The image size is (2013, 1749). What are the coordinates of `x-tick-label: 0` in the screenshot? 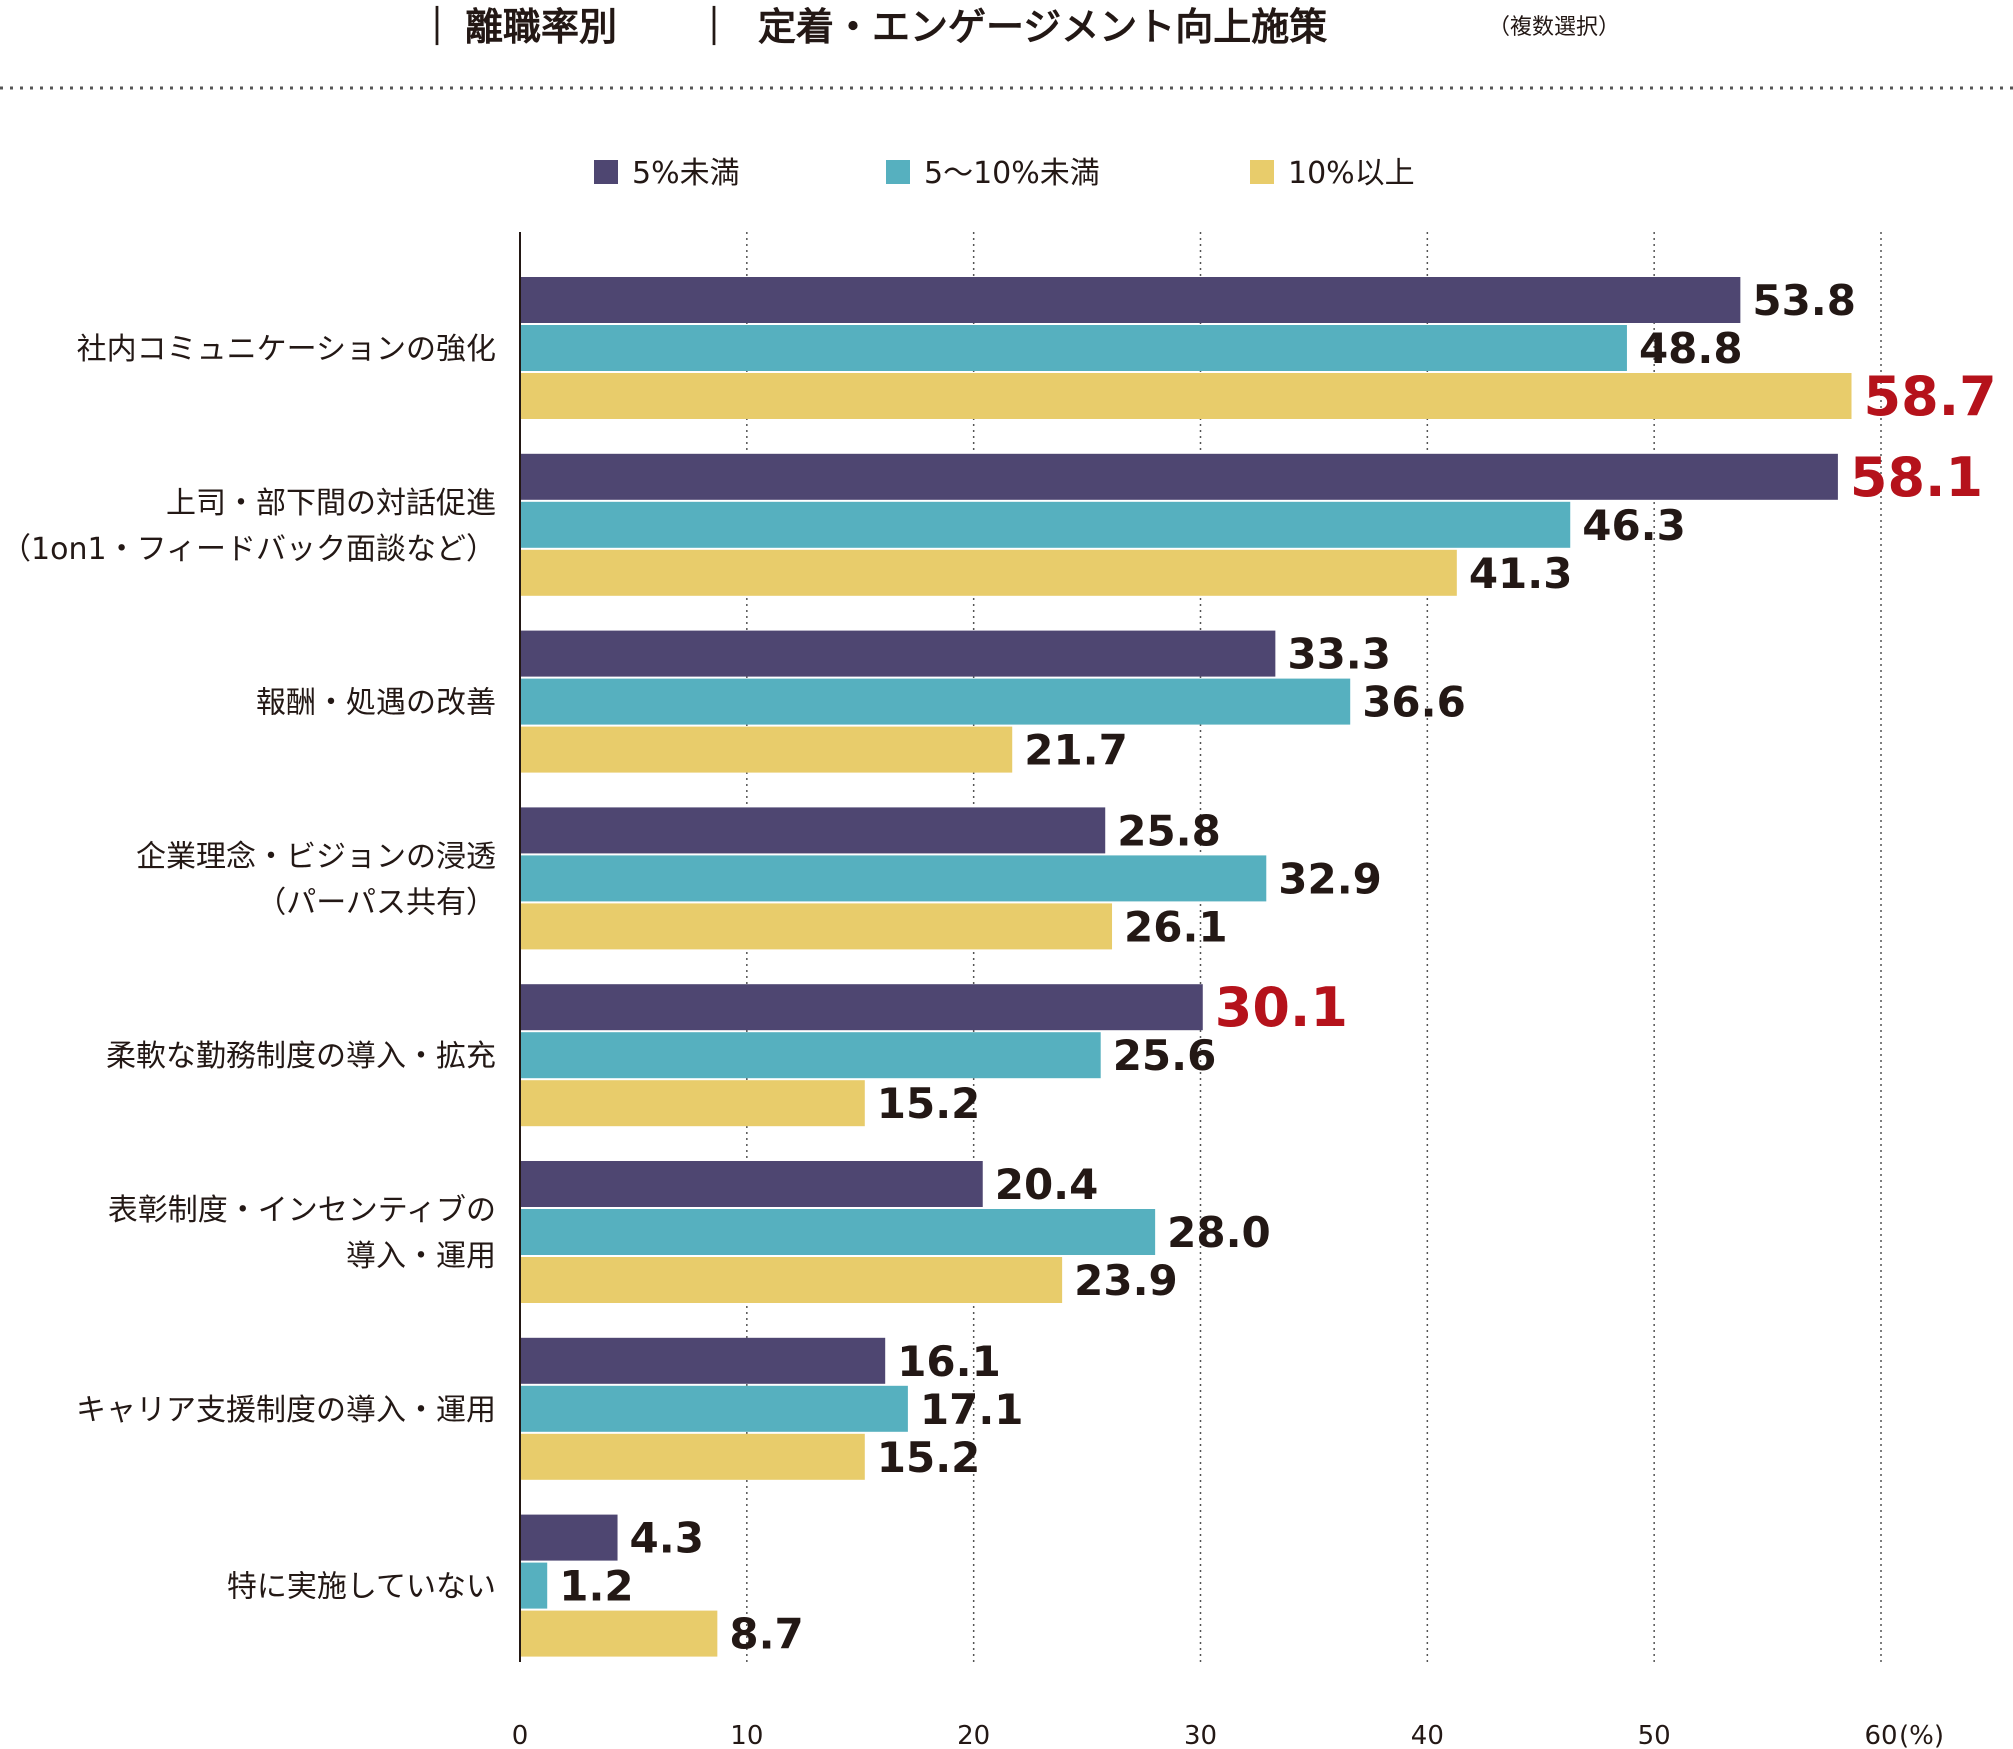 It's located at (520, 1735).